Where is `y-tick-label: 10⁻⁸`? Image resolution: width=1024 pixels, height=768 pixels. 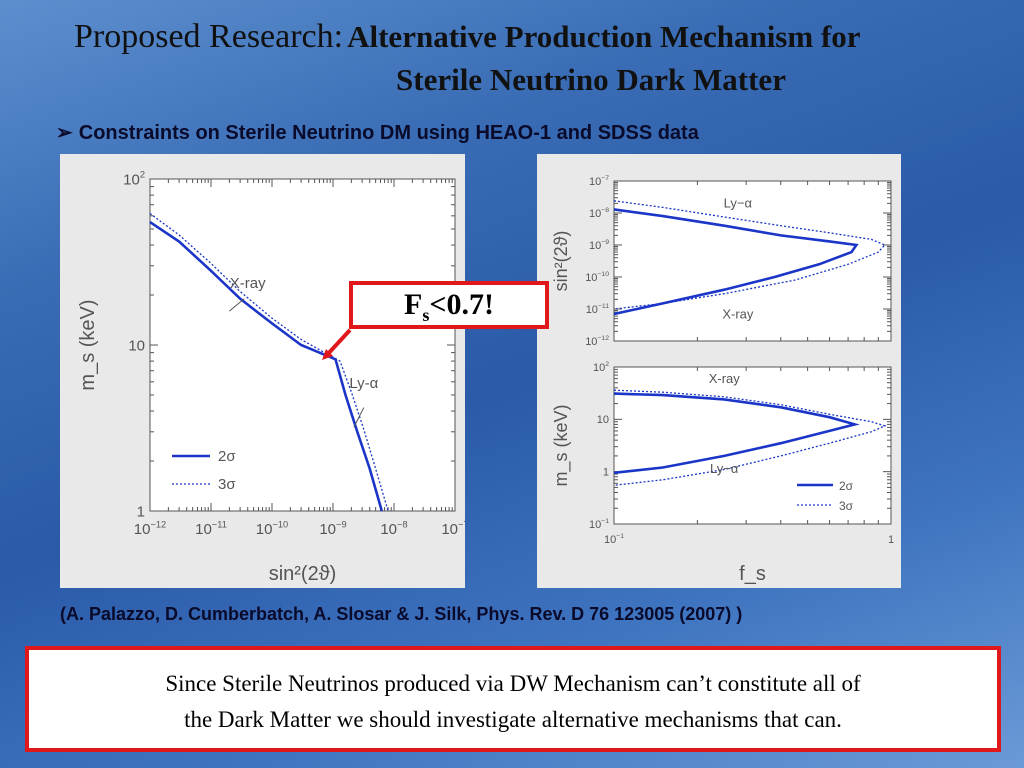
y-tick-label: 10⁻⁸ is located at coordinates (599, 213).